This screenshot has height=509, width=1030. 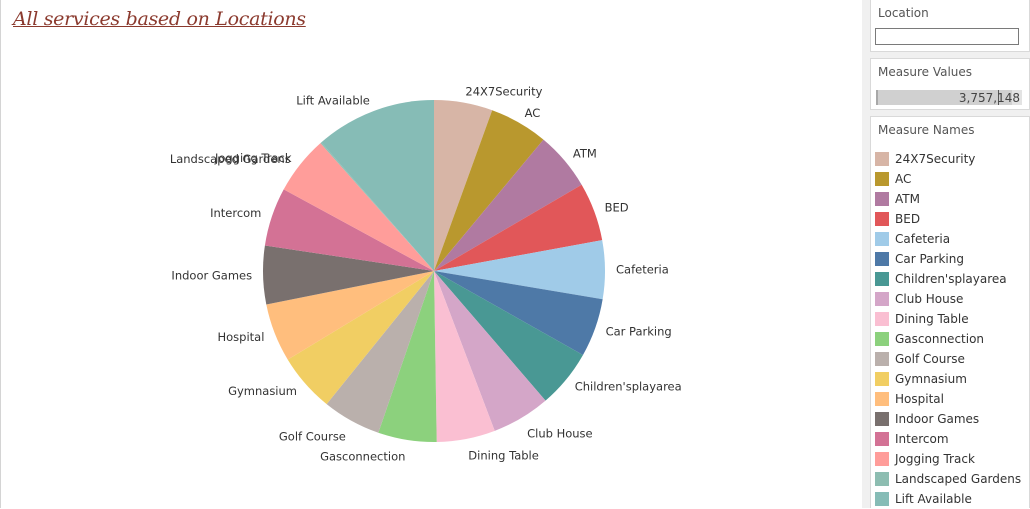 I want to click on pie-label-club-house: Club House, so click(x=560, y=433).